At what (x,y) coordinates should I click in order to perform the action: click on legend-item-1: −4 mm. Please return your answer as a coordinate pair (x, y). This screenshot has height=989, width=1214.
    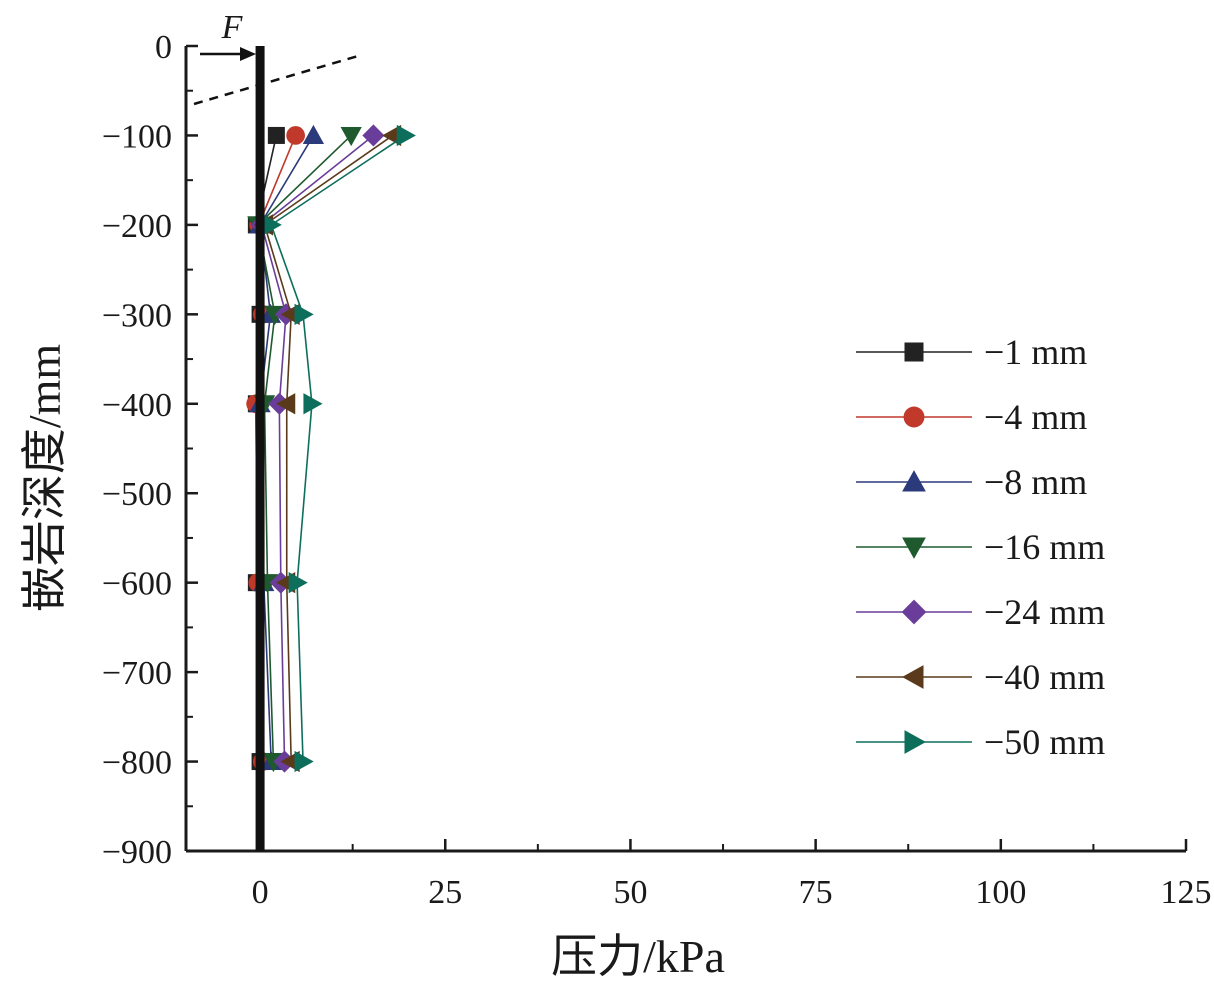
    Looking at the image, I should click on (971, 417).